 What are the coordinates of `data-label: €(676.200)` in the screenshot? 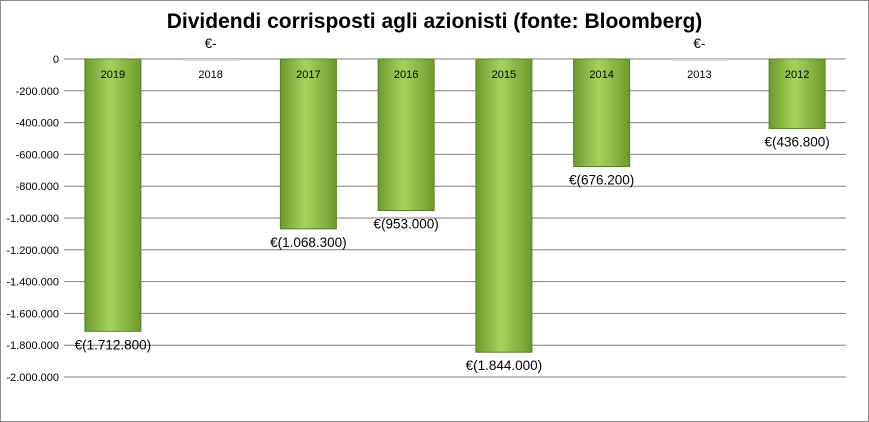 It's located at (601, 180).